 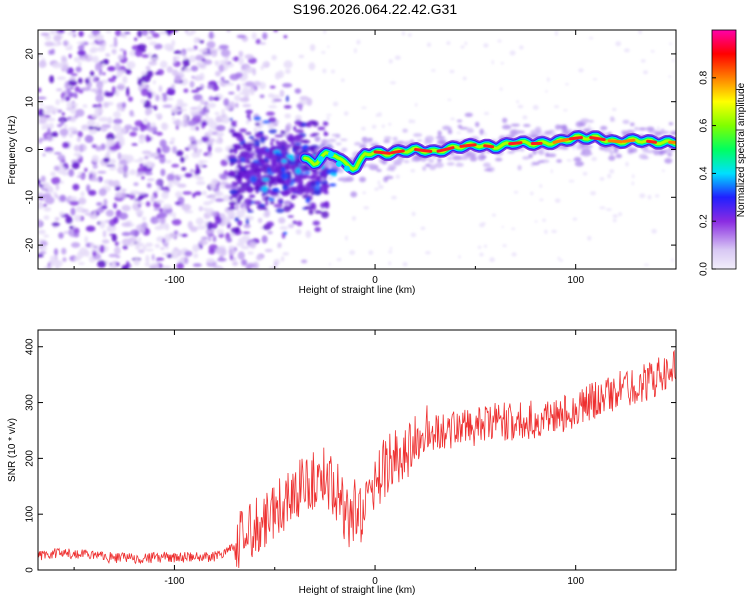 I want to click on y-tick-label: 300, so click(x=30, y=402).